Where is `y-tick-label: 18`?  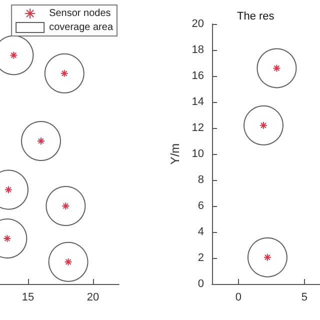 y-tick-label: 18 is located at coordinates (198, 50).